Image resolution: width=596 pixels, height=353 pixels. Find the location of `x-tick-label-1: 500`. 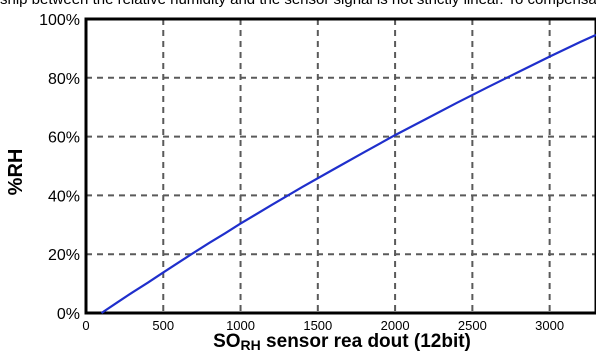

x-tick-label-1: 500 is located at coordinates (163, 325).